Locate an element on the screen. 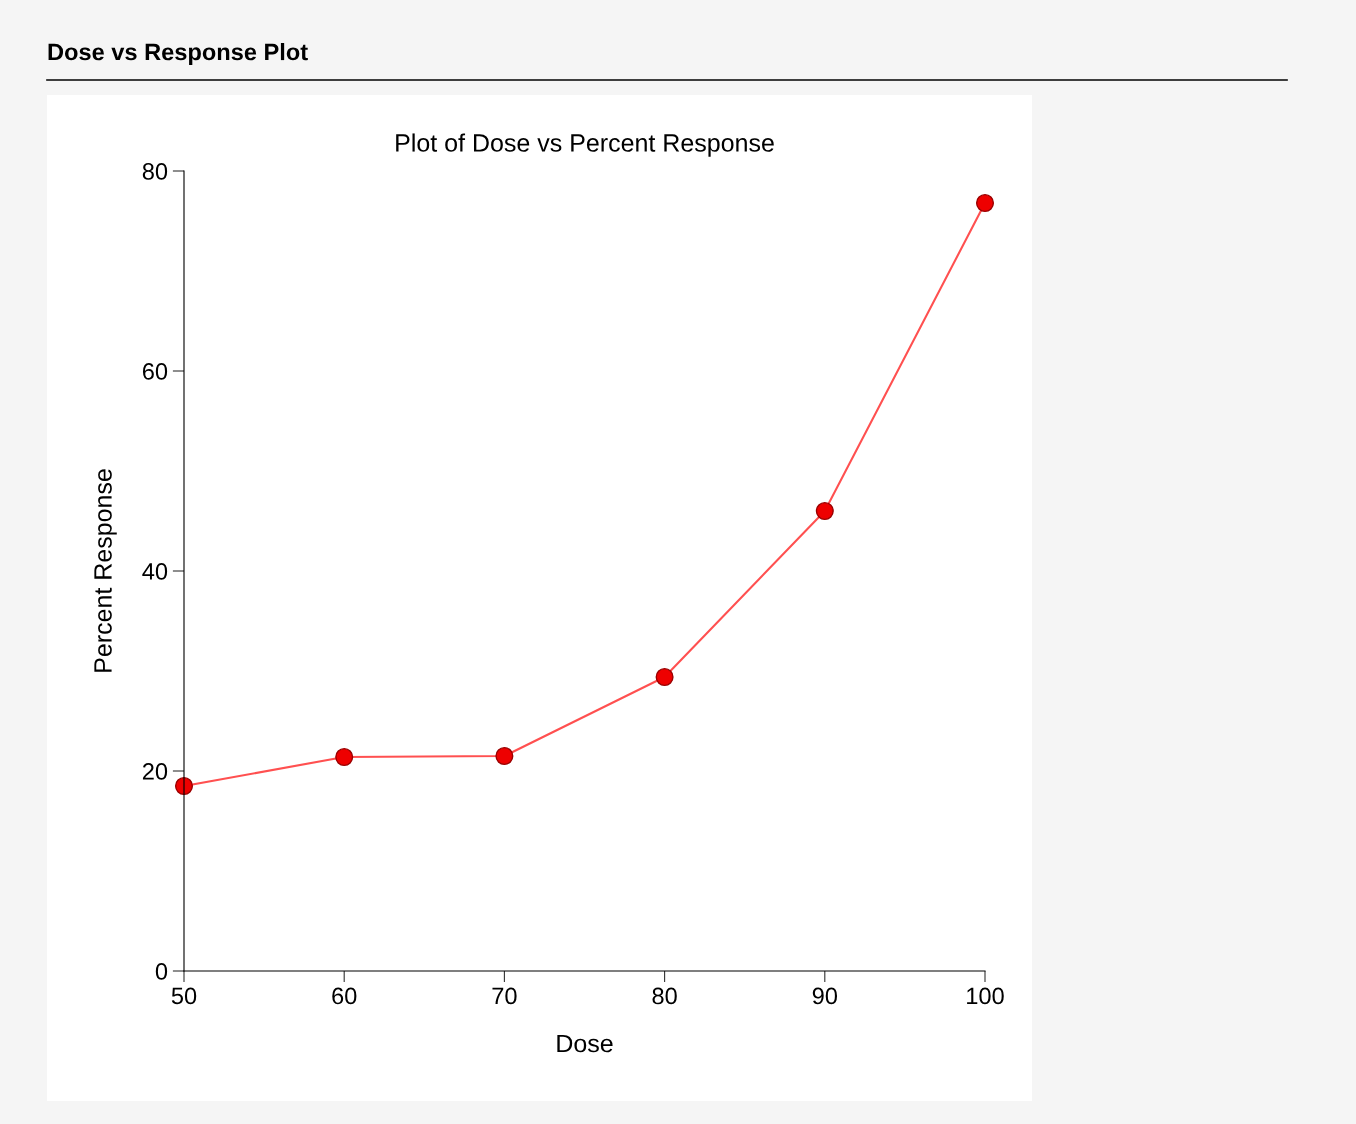  y-tick-label: 40 is located at coordinates (155, 571).